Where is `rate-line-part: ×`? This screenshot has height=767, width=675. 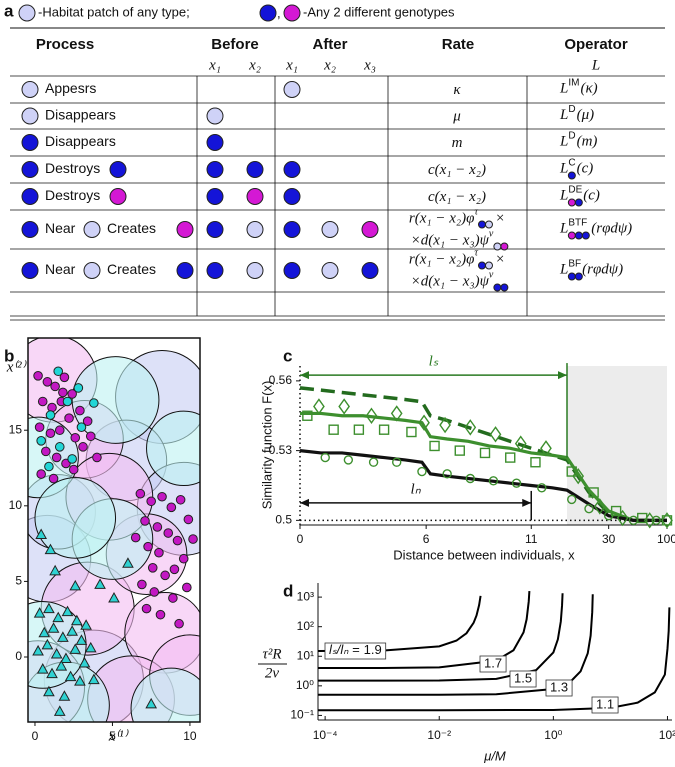 rate-line-part: × is located at coordinates (500, 219).